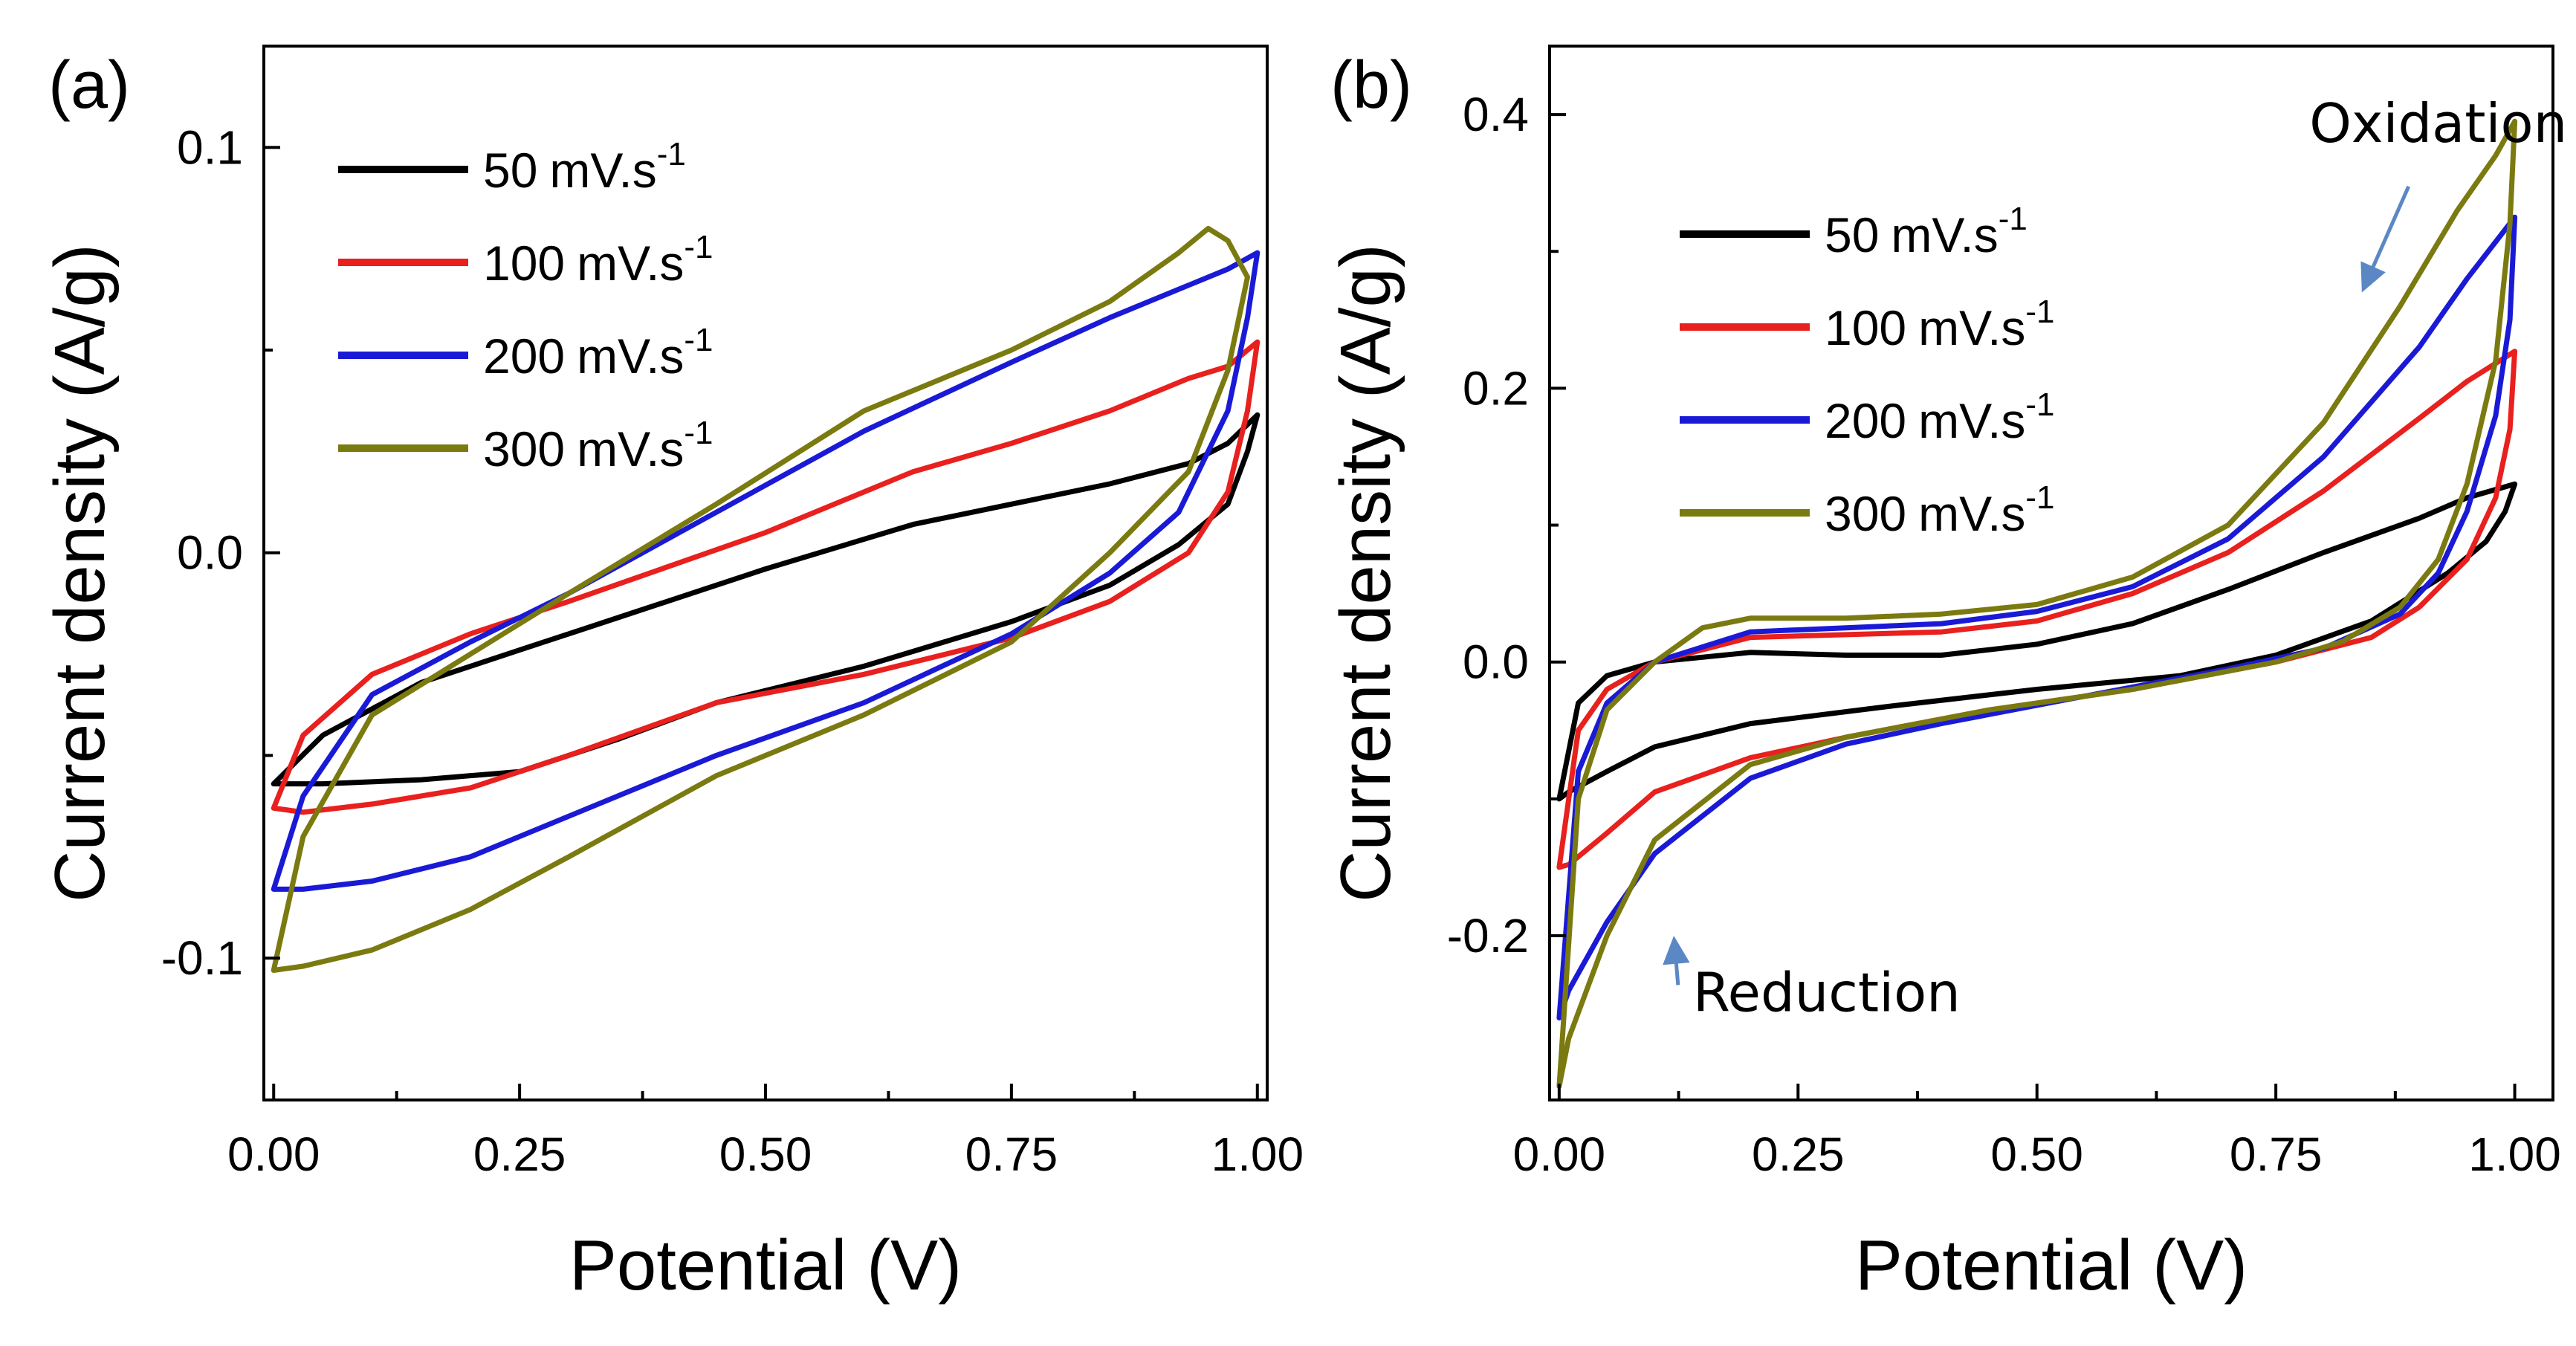 This screenshot has height=1346, width=2576. I want to click on y-tick-label: -0.1, so click(202, 958).